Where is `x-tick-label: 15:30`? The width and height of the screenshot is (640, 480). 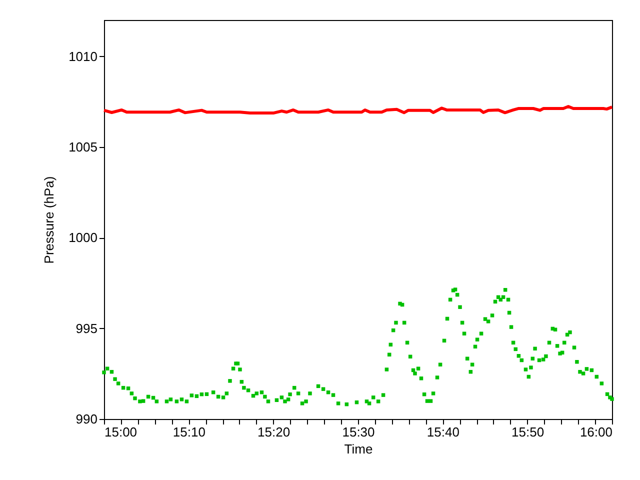
x-tick-label: 15:30 is located at coordinates (358, 432).